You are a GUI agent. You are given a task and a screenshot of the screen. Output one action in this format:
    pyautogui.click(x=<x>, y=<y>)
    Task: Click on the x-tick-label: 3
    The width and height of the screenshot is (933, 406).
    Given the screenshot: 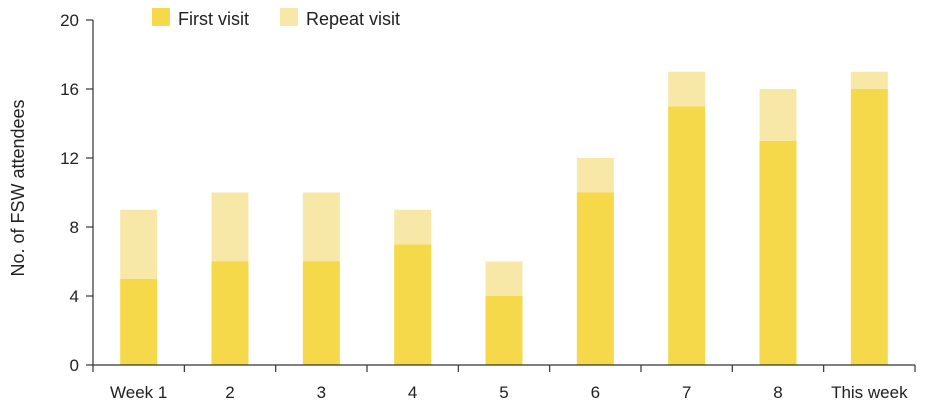 What is the action you would take?
    pyautogui.click(x=321, y=392)
    